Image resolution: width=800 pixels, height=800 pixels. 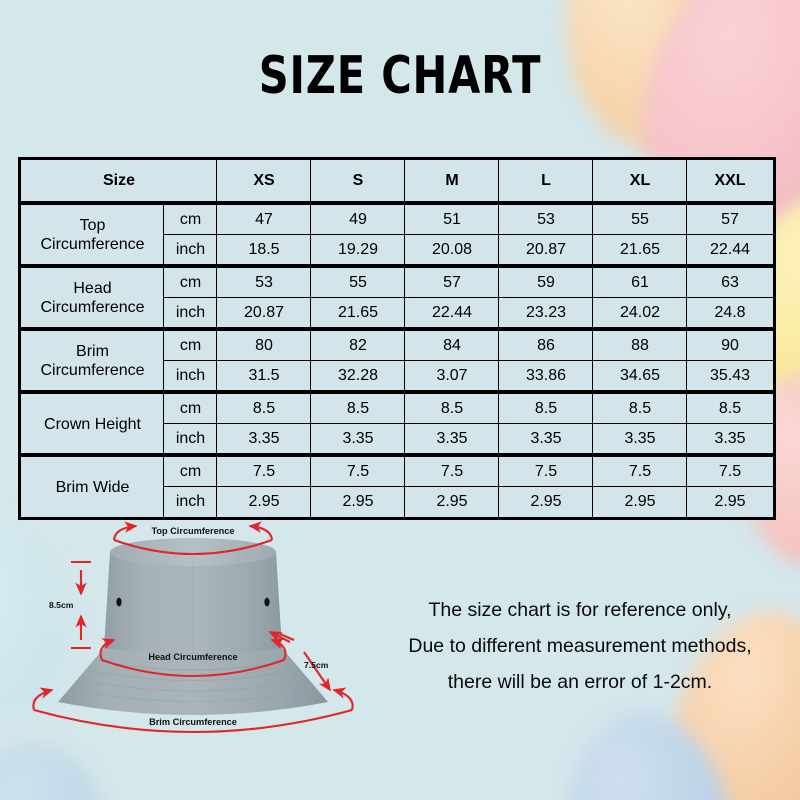 What do you see at coordinates (119, 602) in the screenshot?
I see `eyelet-left-icon` at bounding box center [119, 602].